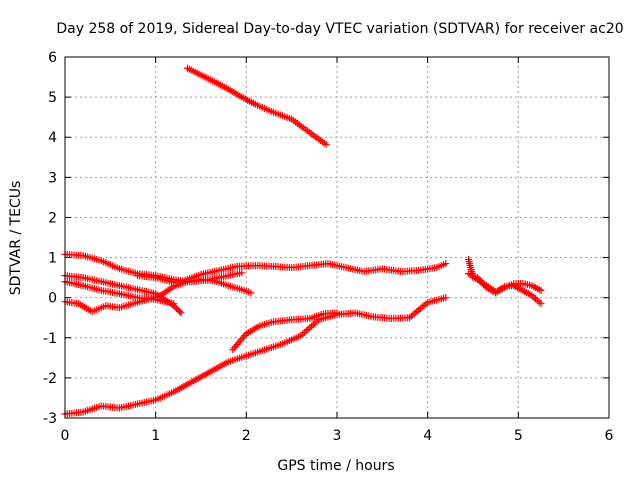  I want to click on y-tick-label: 5, so click(52, 98).